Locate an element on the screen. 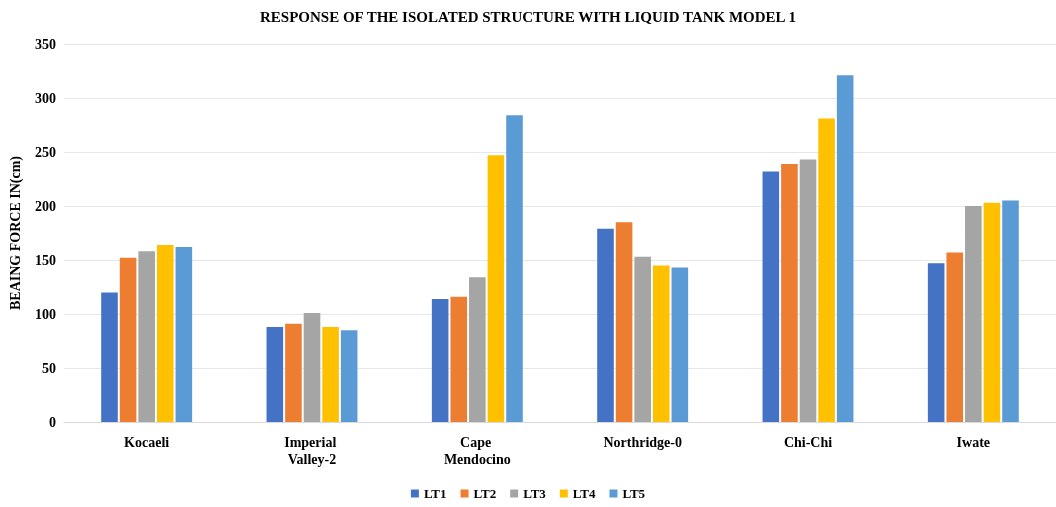  y-tick-label: 150 is located at coordinates (45, 260).